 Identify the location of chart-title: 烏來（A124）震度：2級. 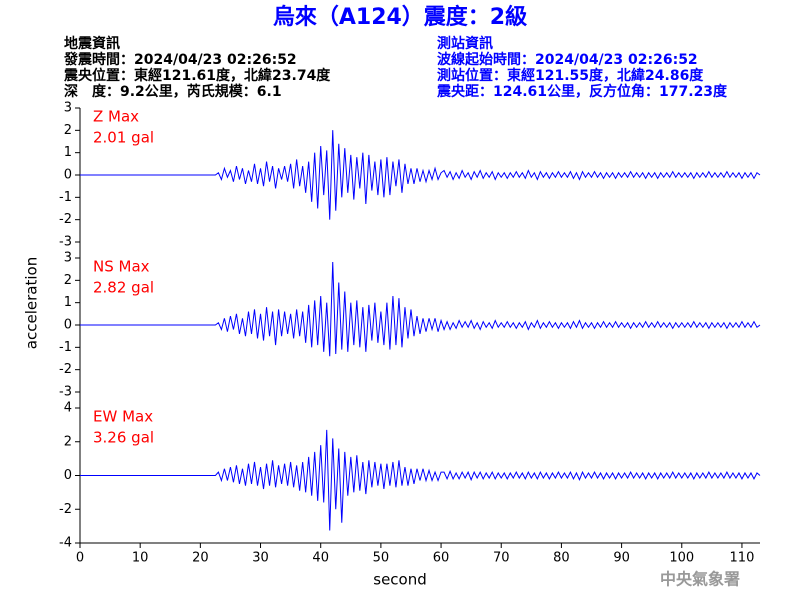
(400, 17).